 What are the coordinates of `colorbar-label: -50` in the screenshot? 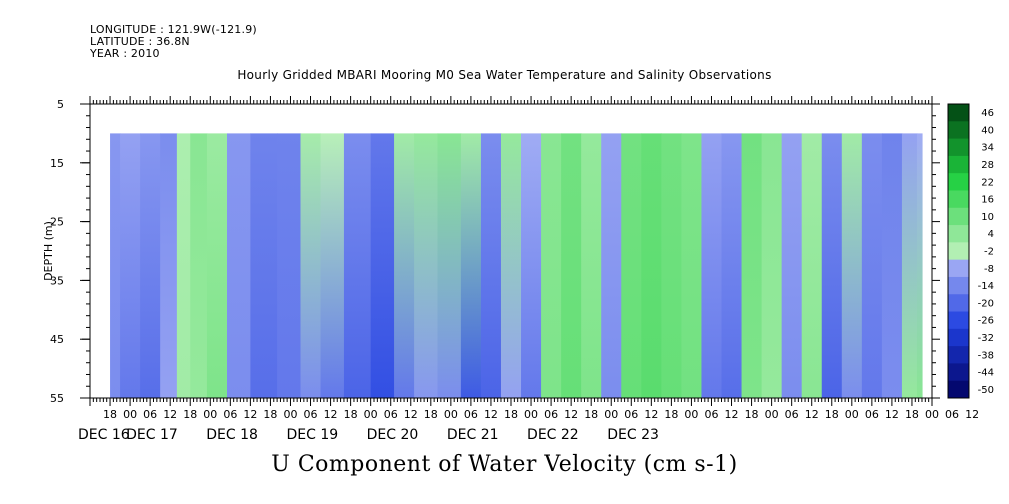 It's located at (986, 390).